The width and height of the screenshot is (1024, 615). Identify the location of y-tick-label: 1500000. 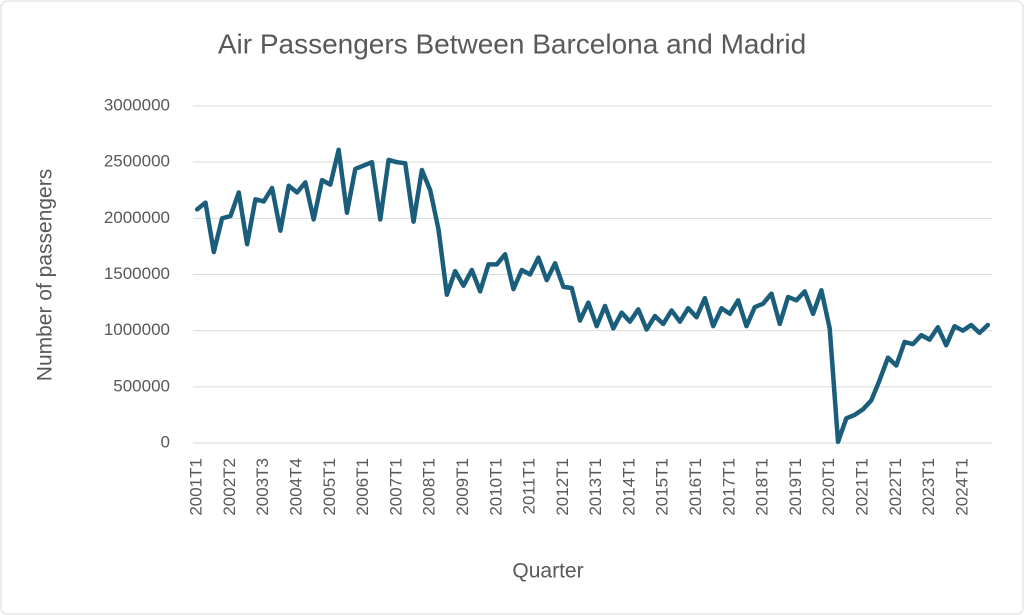
(137, 273).